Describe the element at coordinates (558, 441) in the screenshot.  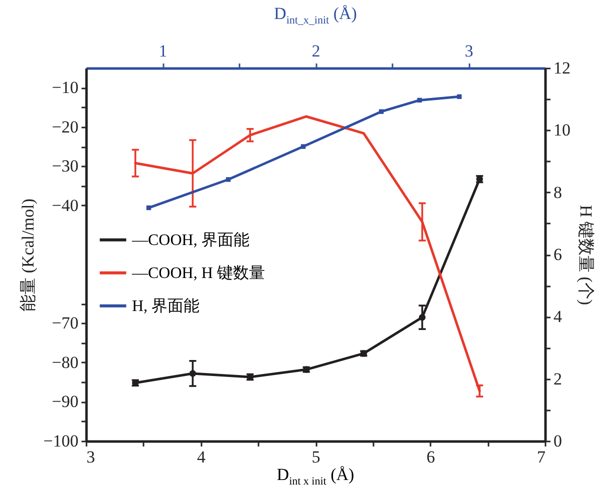
I see `y2-tick-label: 0` at that location.